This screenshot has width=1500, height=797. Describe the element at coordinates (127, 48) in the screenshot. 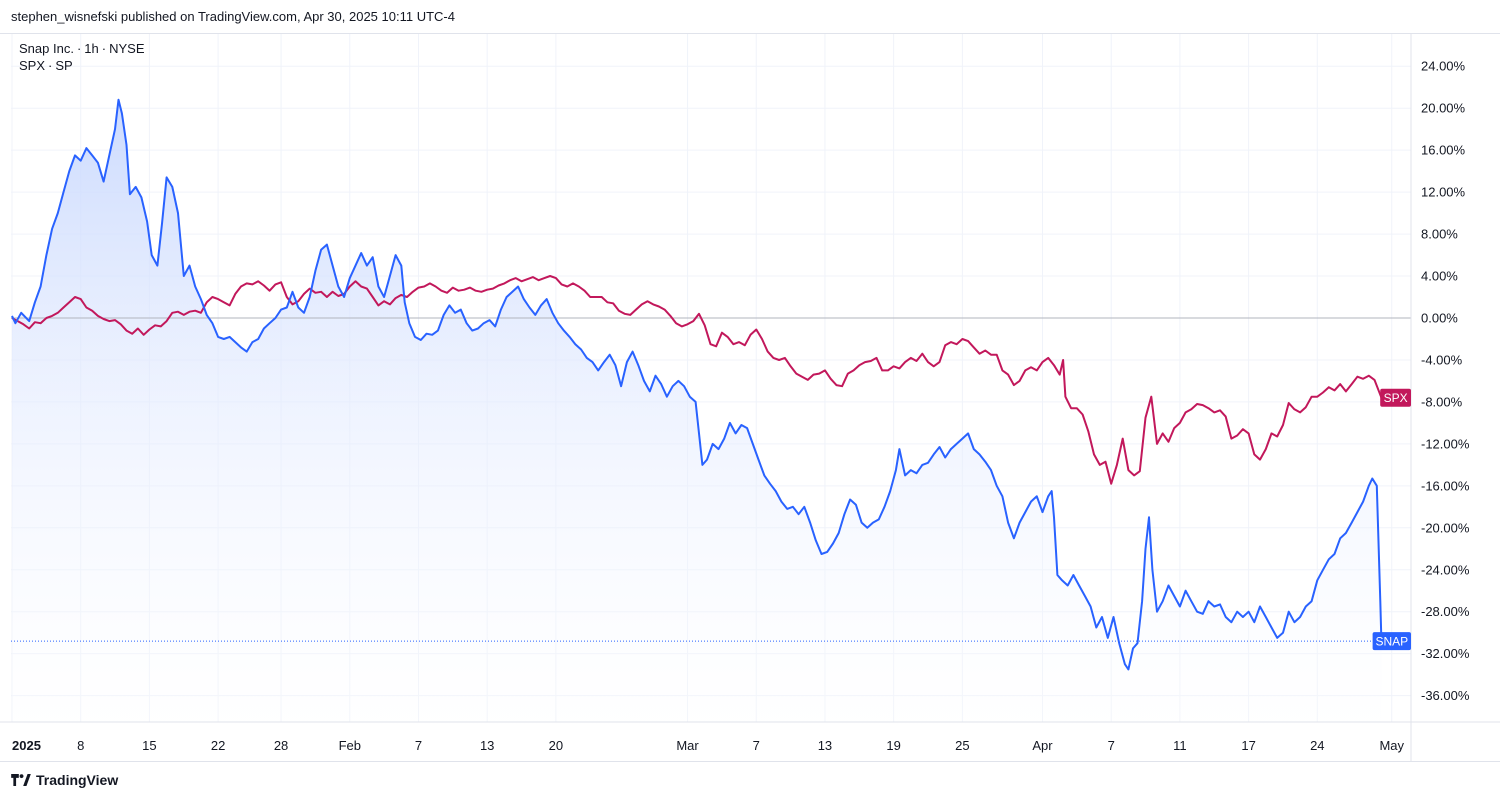

I see `legend-snap-exchange: NYSE` at that location.